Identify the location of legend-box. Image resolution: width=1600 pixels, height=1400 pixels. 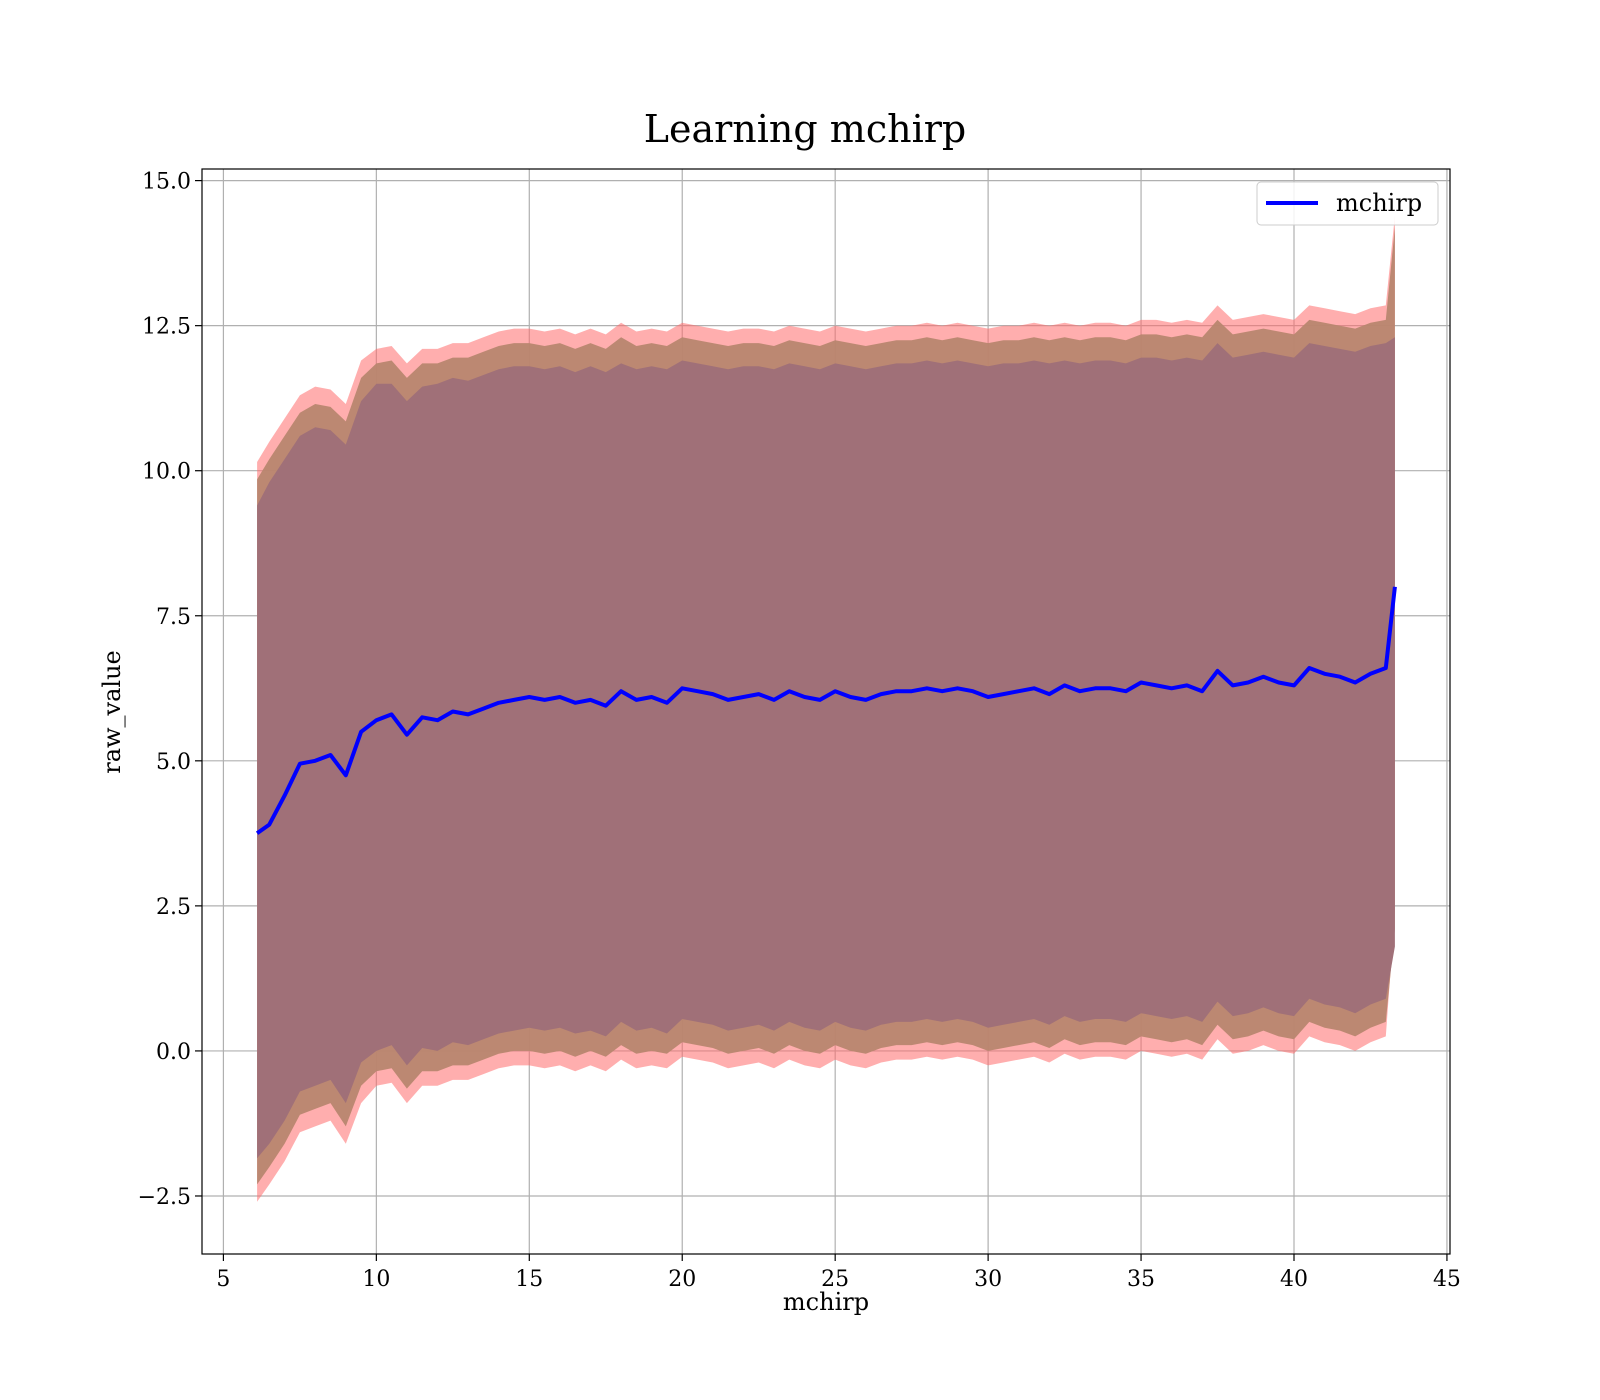
(1347, 203).